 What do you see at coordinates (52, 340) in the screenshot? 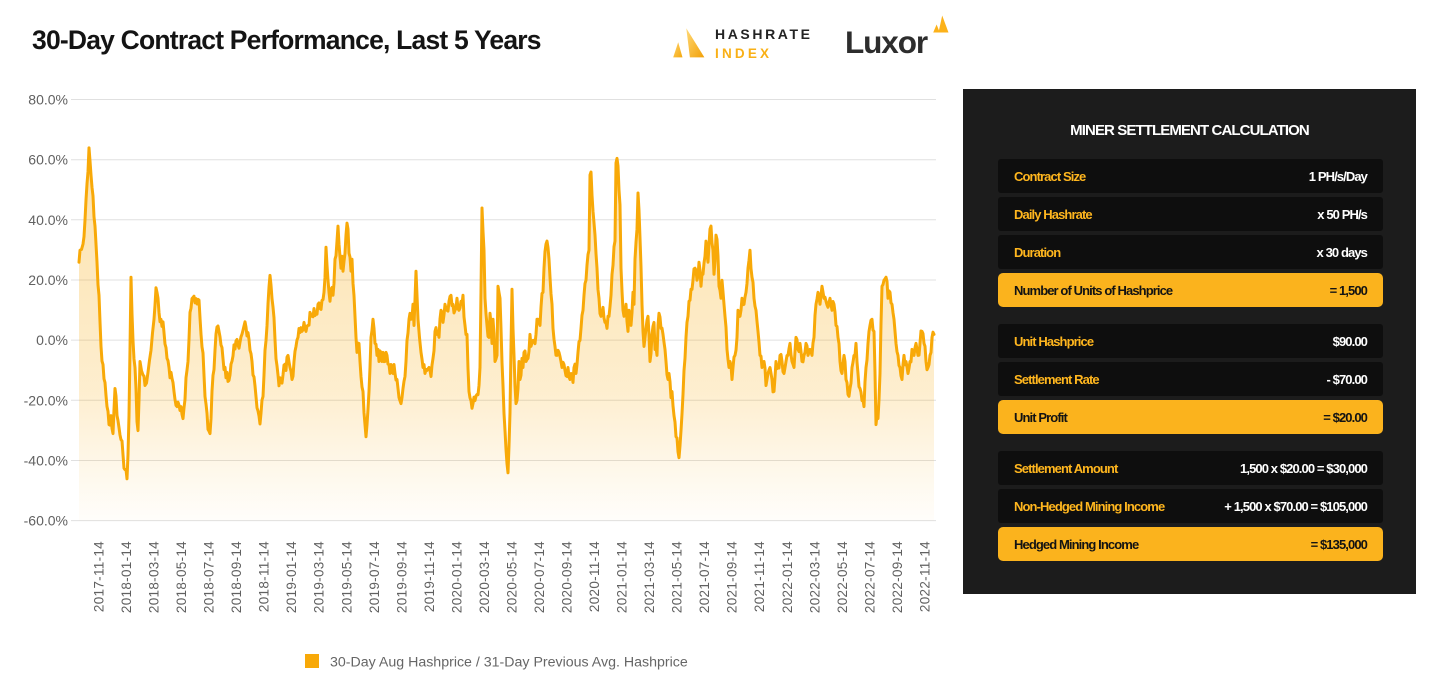
I see `svg-text: 0.0%` at bounding box center [52, 340].